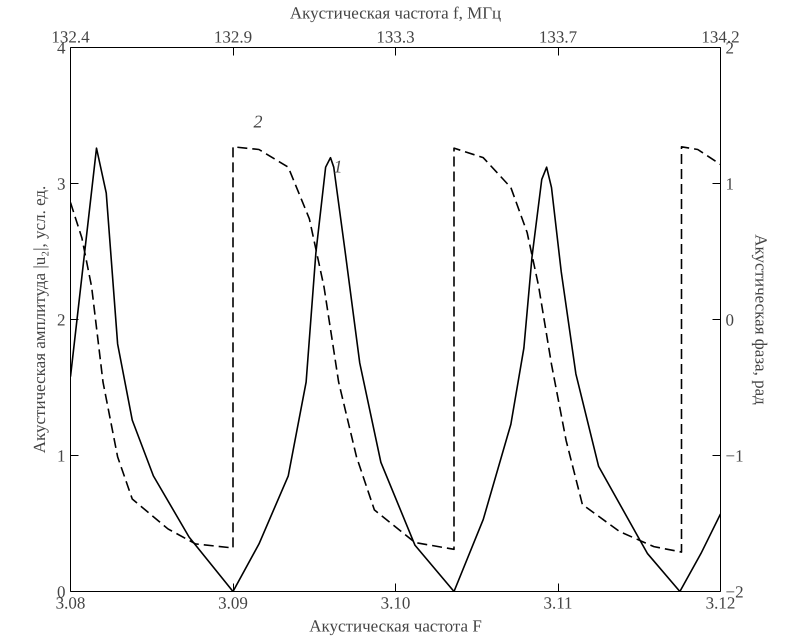 The width and height of the screenshot is (794, 642). I want to click on annotation: 1, so click(338, 166).